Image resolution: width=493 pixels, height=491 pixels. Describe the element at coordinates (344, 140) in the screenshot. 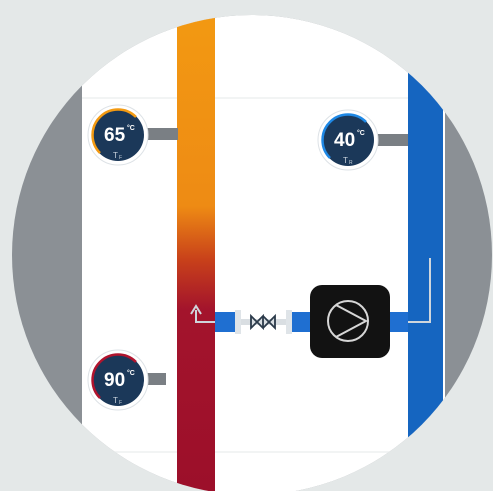

I see `gauge-value: 40` at that location.